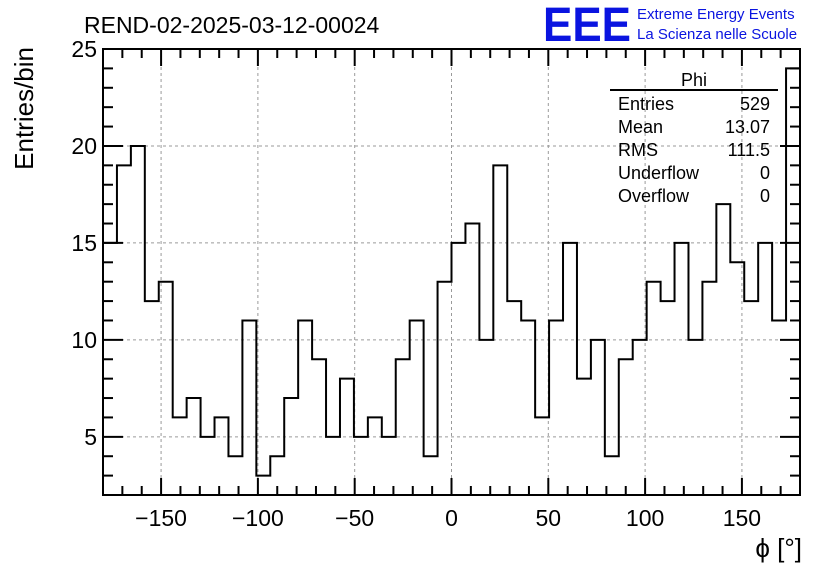 This screenshot has width=836, height=572. What do you see at coordinates (84, 146) in the screenshot?
I see `y-tick-label: 20` at bounding box center [84, 146].